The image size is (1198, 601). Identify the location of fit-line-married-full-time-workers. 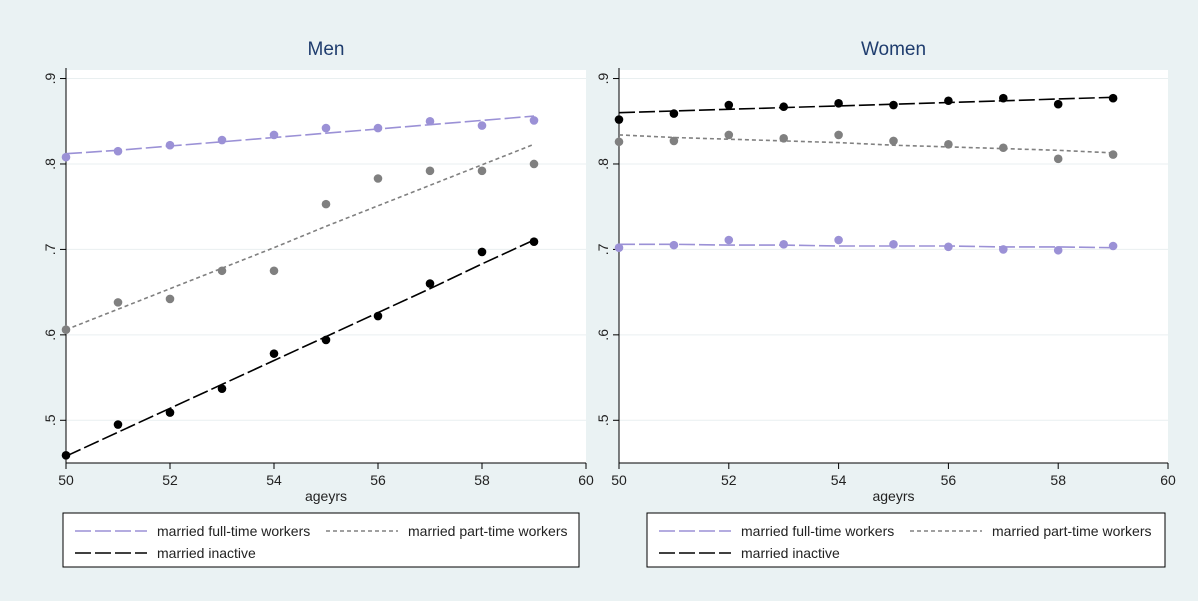
(300, 135).